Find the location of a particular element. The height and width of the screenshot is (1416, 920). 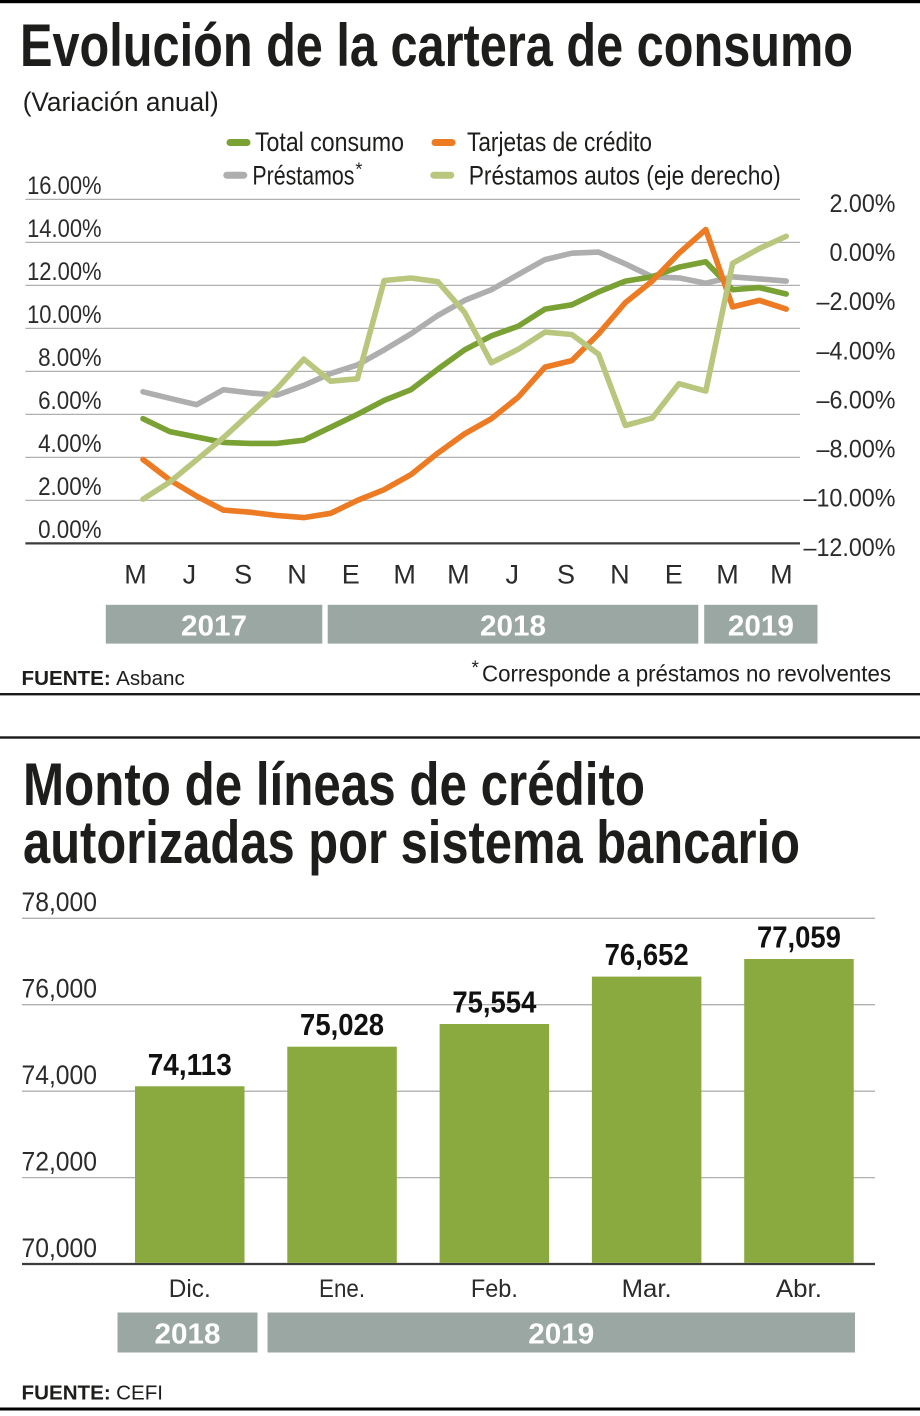

svg-text: 72,000 is located at coordinates (60, 1161).